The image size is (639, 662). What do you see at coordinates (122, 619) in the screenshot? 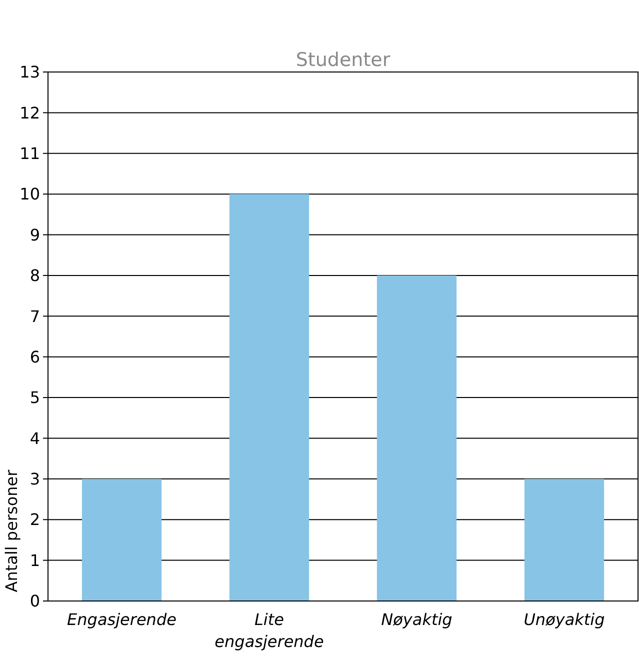
I see `x-tick-label: Engasjerende` at bounding box center [122, 619].